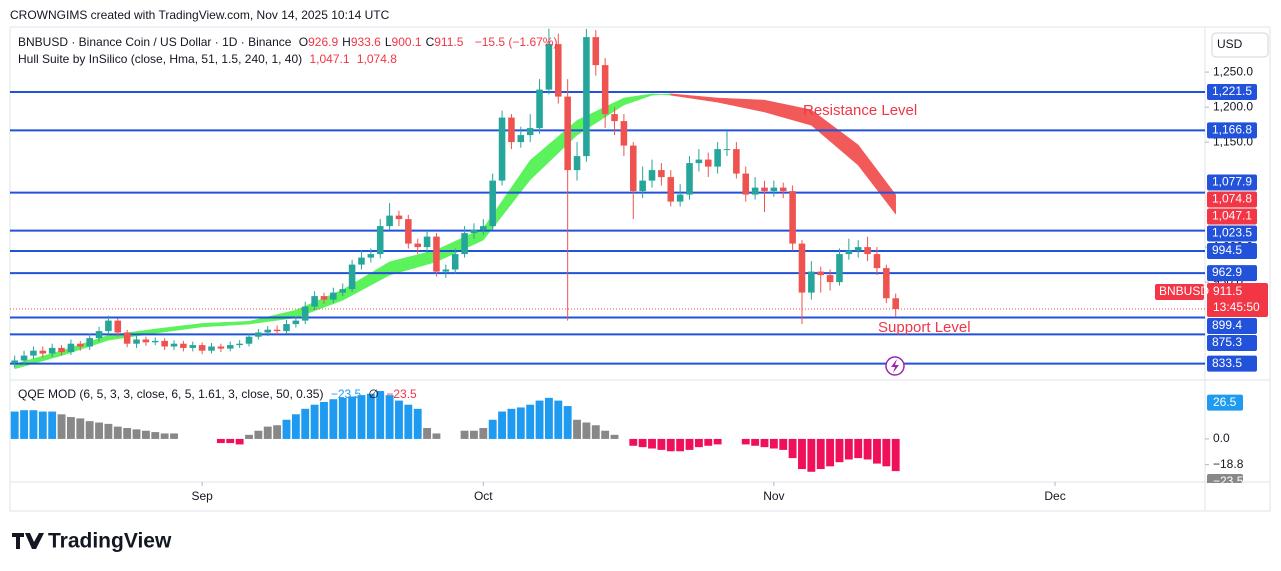 The height and width of the screenshot is (571, 1281). I want to click on hull-label-box, so click(1232, 199).